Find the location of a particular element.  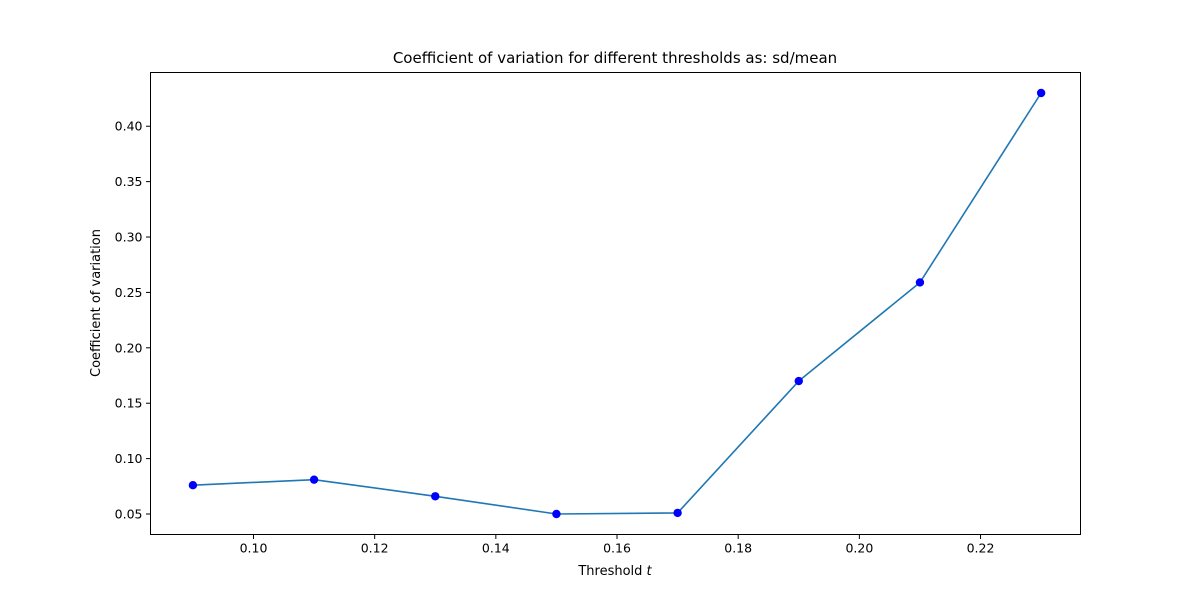

y-tick-label: 0.05 is located at coordinates (129, 514).